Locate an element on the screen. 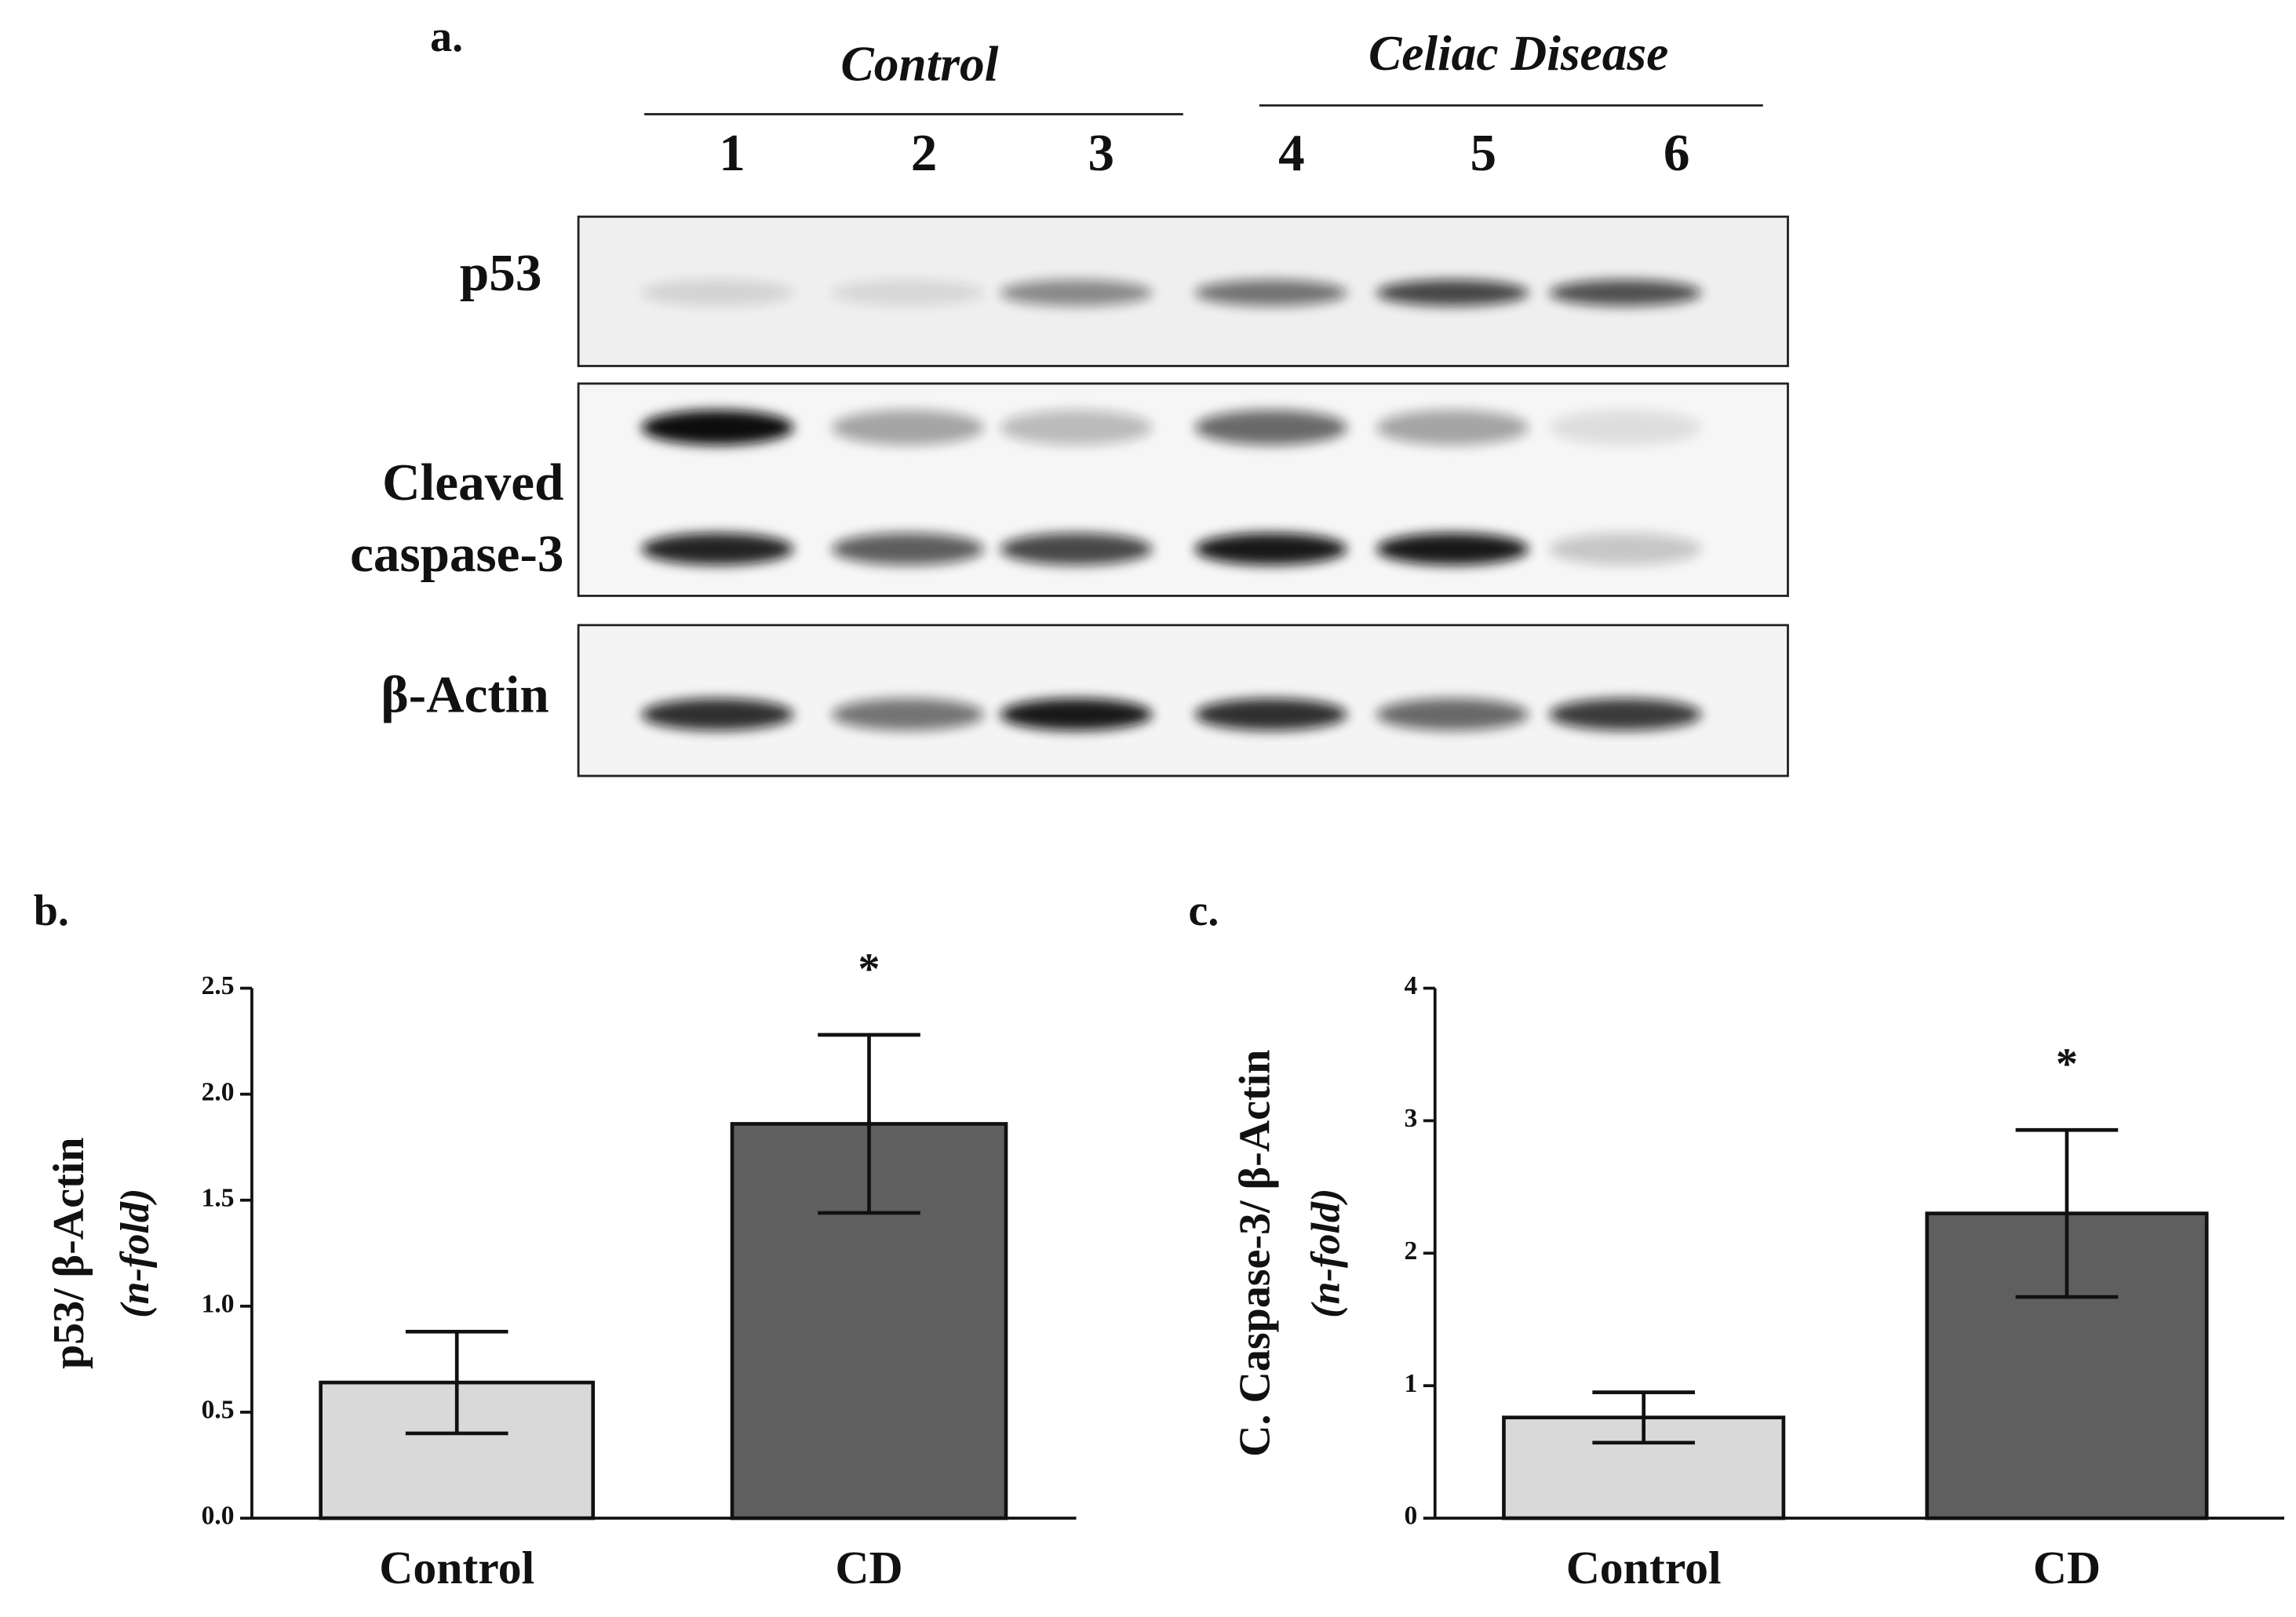 The width and height of the screenshot is (2296, 1617). group-label: Control is located at coordinates (919, 63).